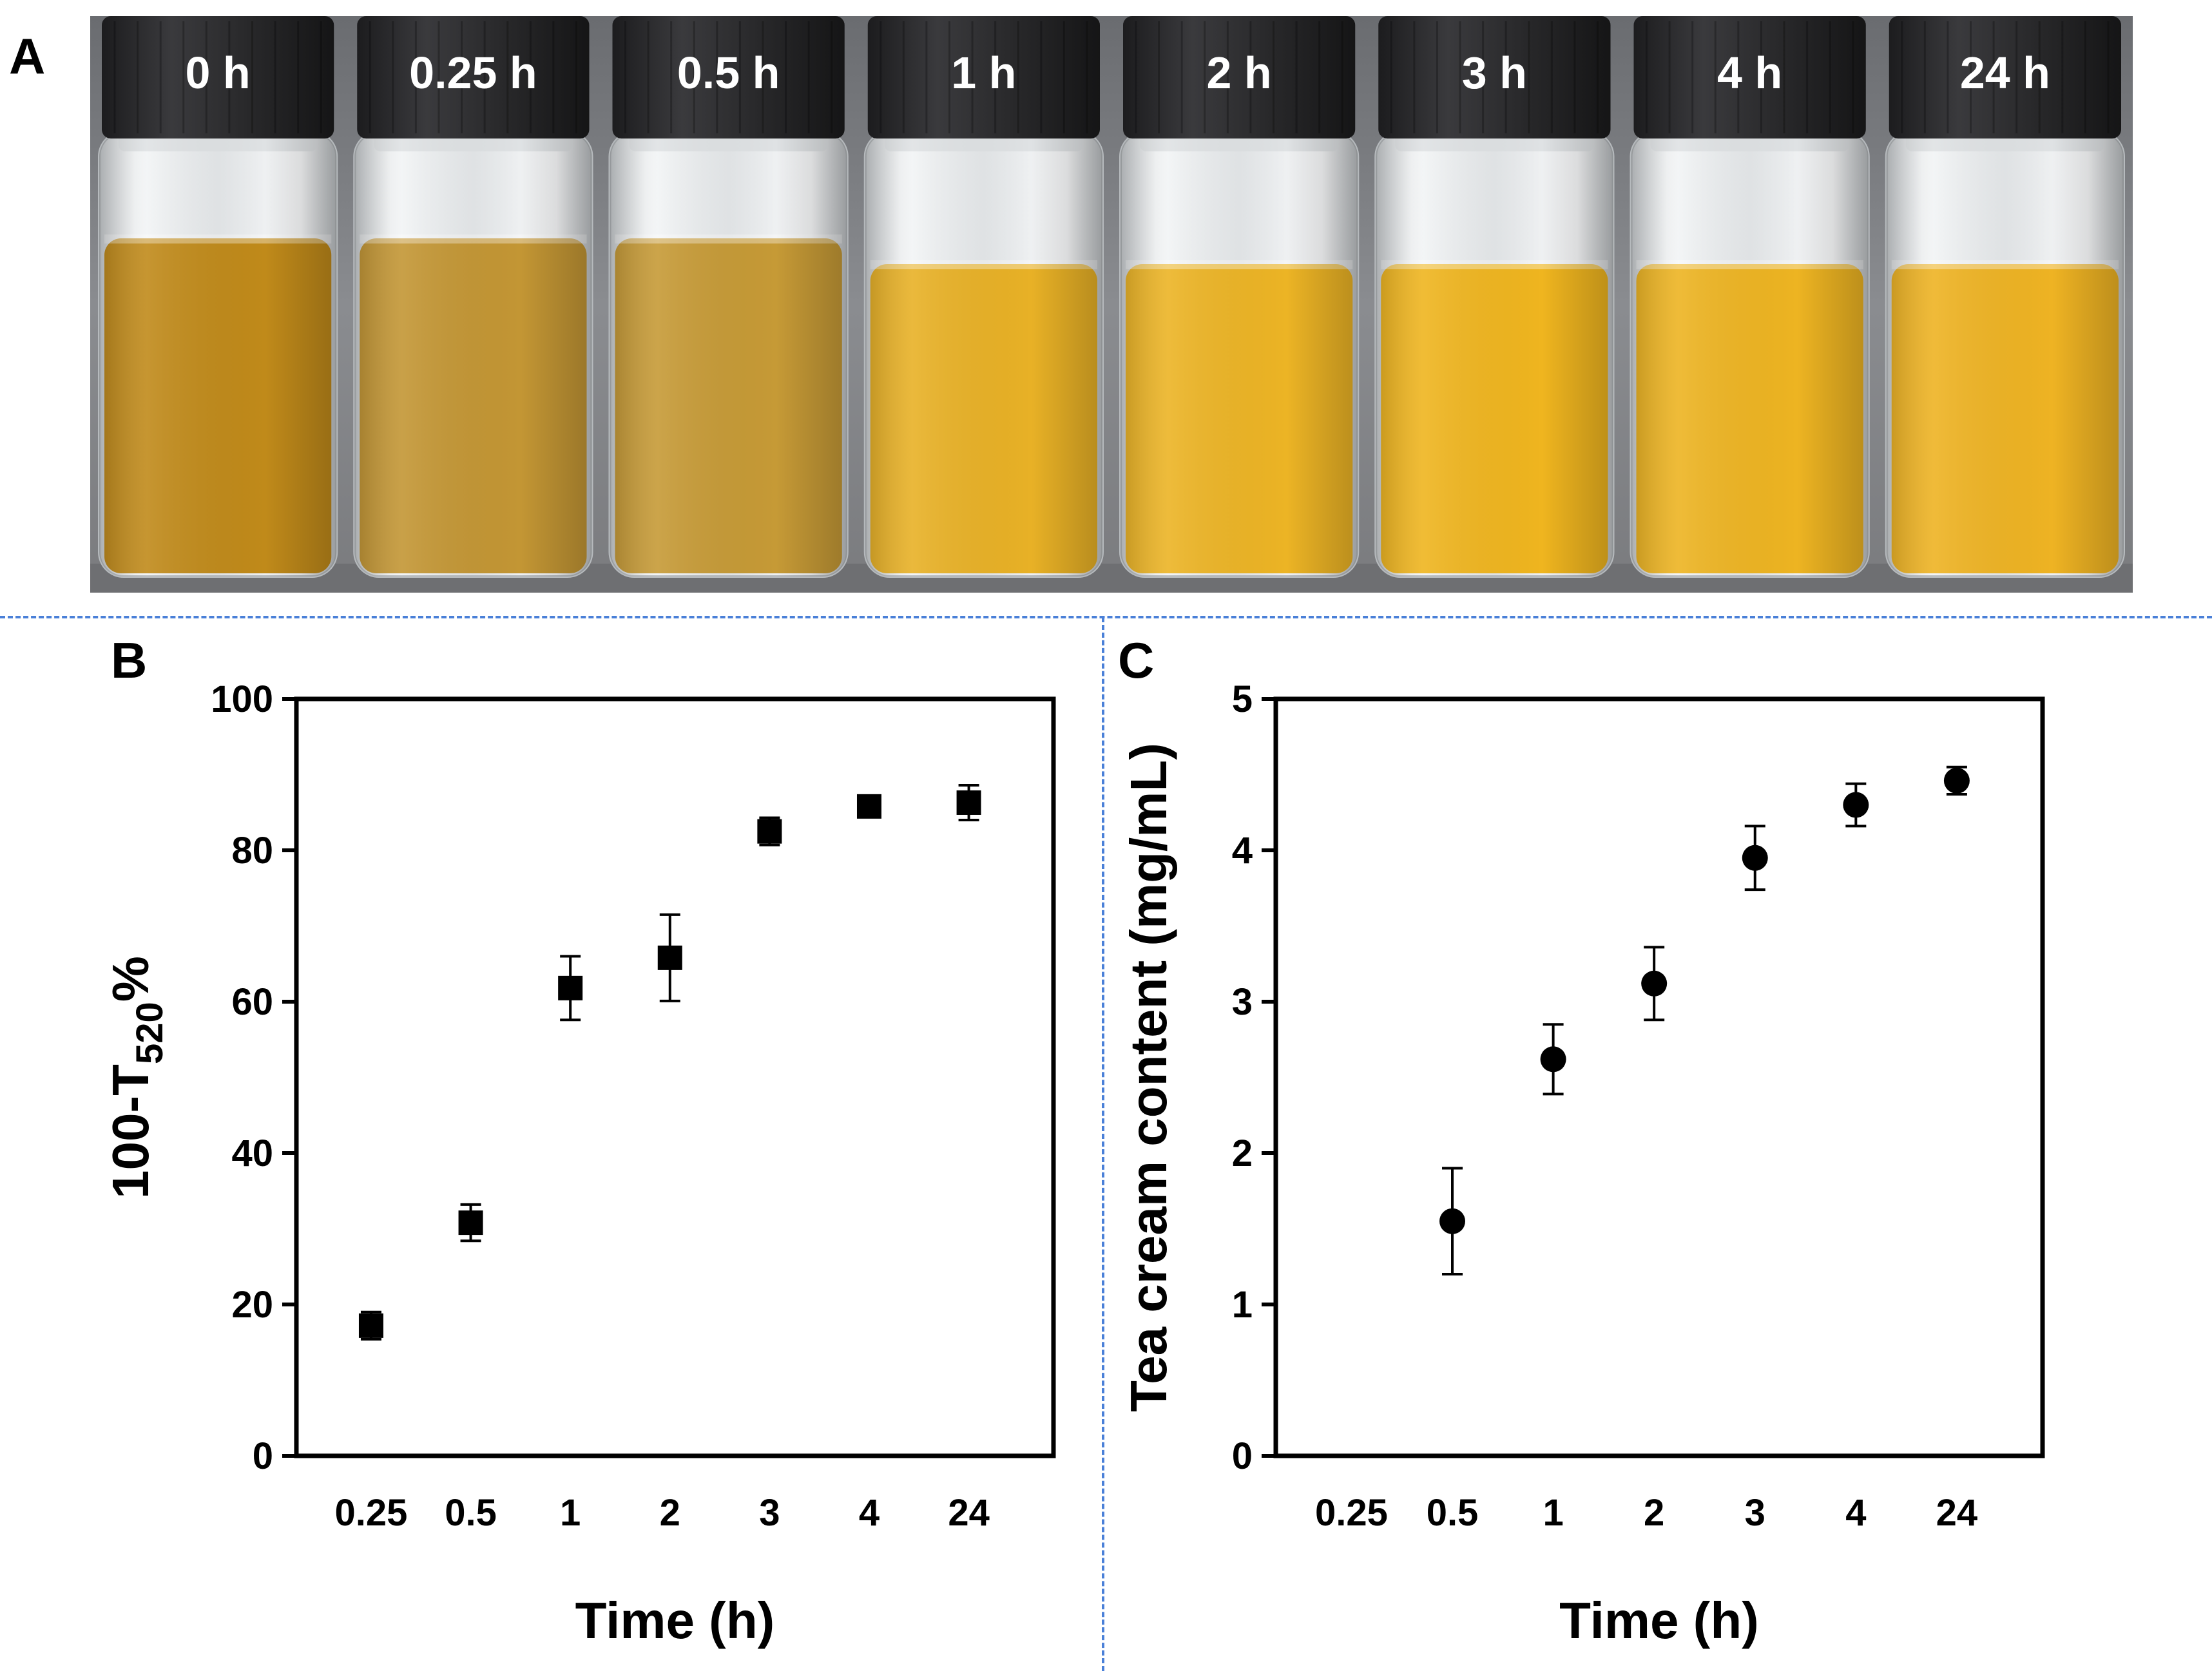 This screenshot has width=2212, height=1671. I want to click on vial: 0.5 h, so click(728, 297).